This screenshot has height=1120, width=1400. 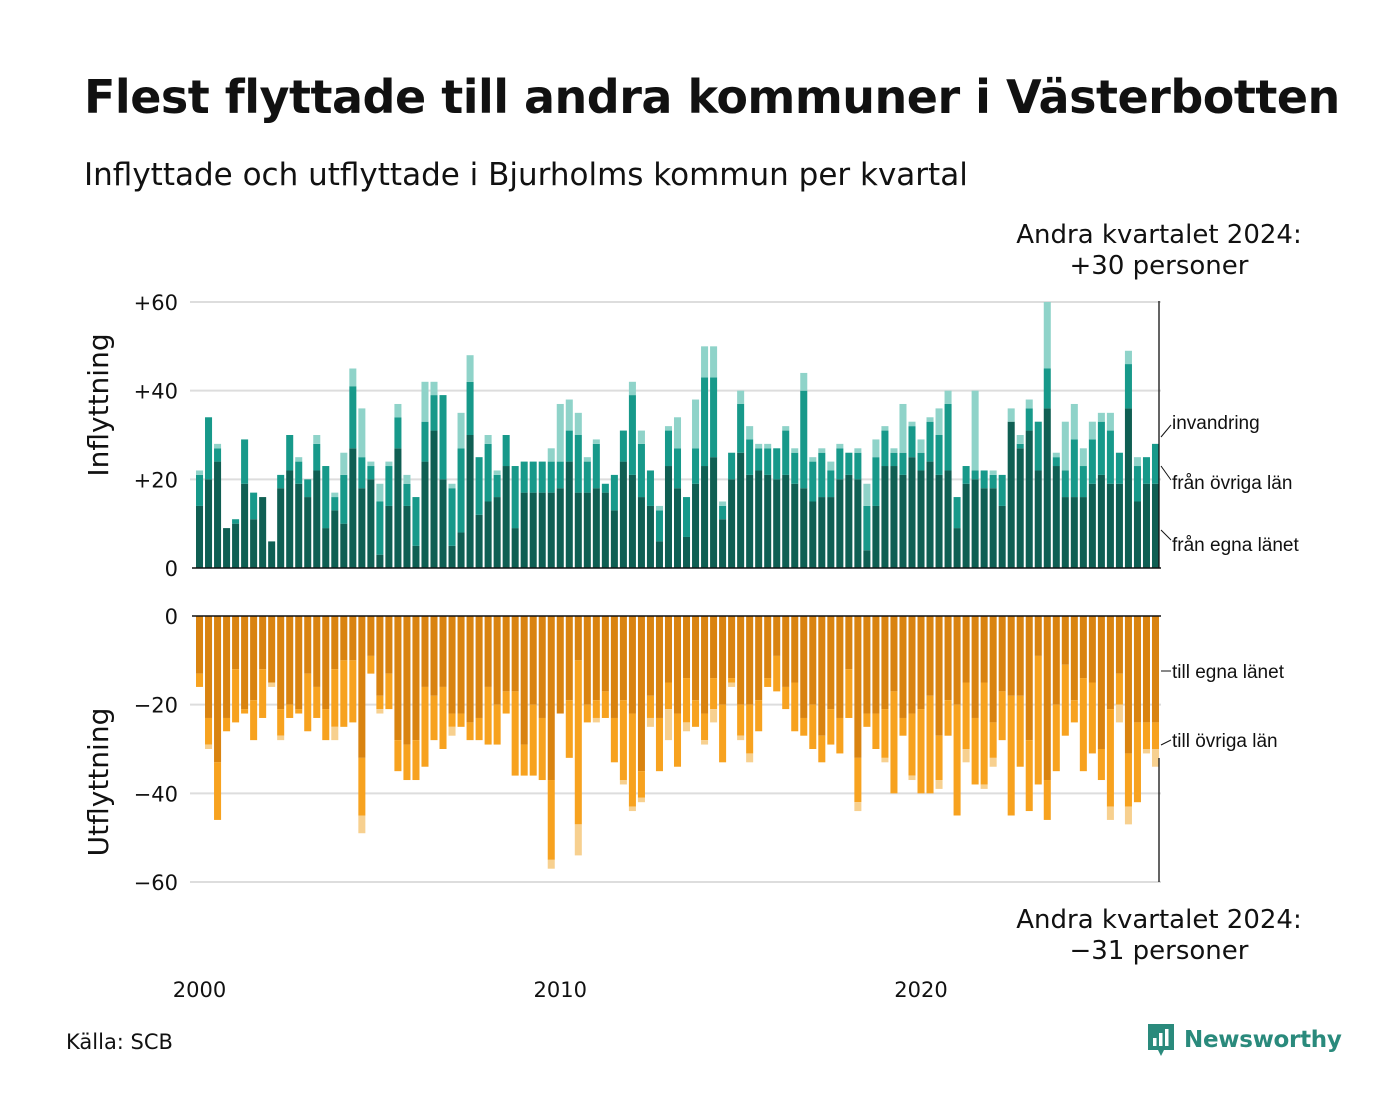 What do you see at coordinates (1228, 672) in the screenshot?
I see `series-label-till-egna-lanet: till egna länet` at bounding box center [1228, 672].